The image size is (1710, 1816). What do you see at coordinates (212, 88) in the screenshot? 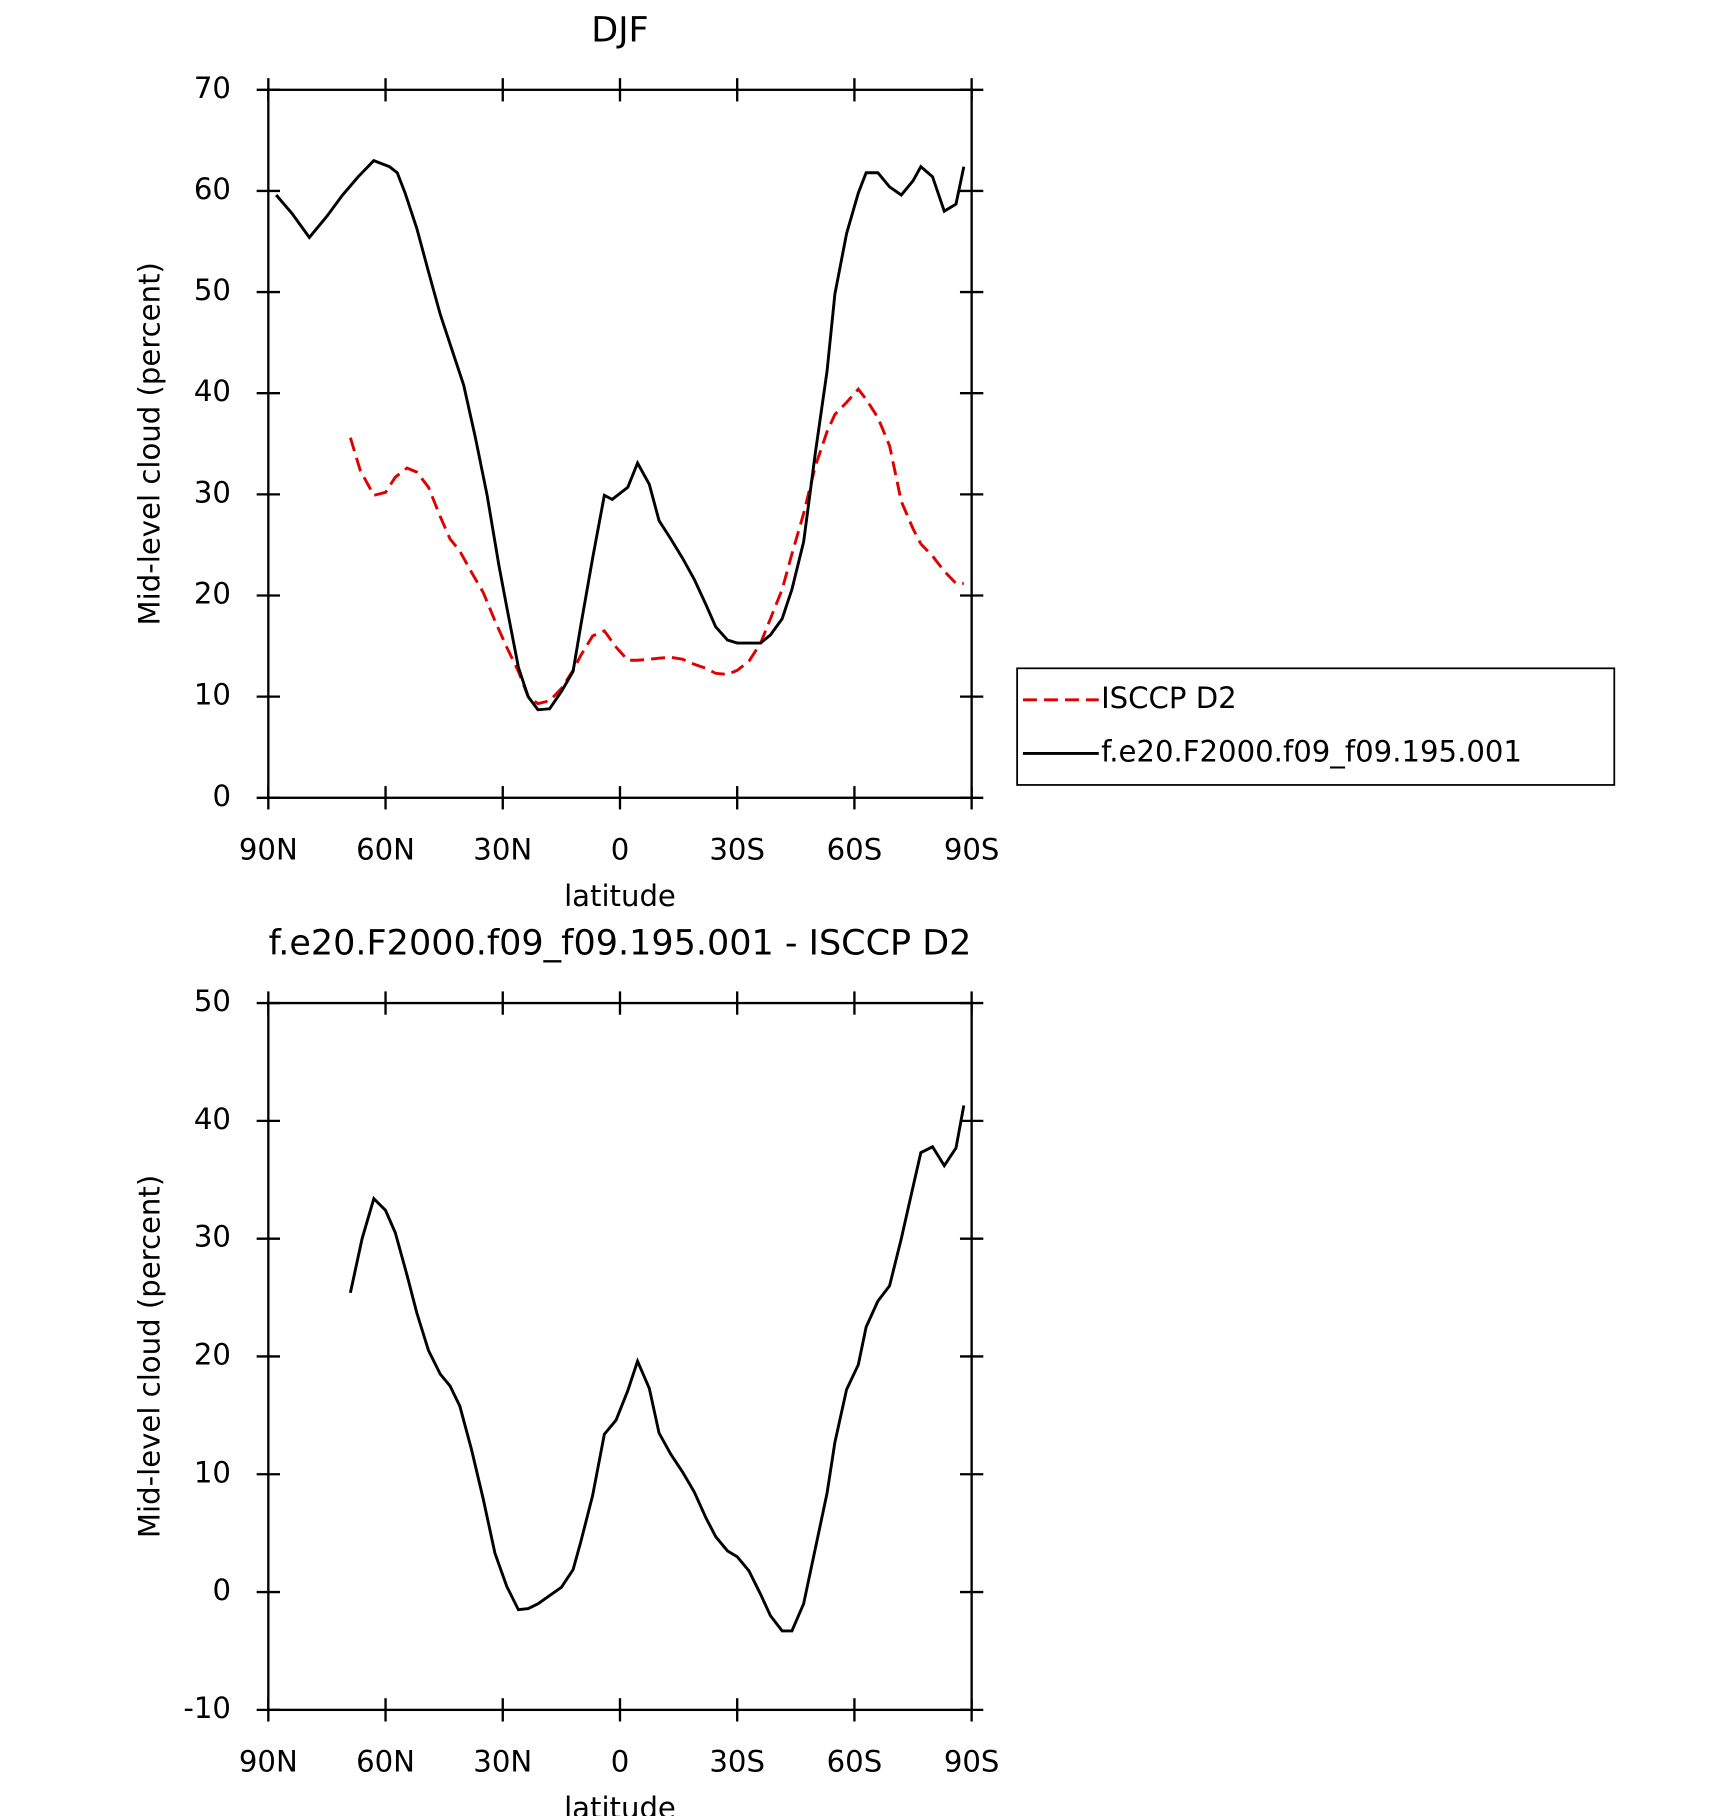
I see `y-tick-label: 70` at bounding box center [212, 88].